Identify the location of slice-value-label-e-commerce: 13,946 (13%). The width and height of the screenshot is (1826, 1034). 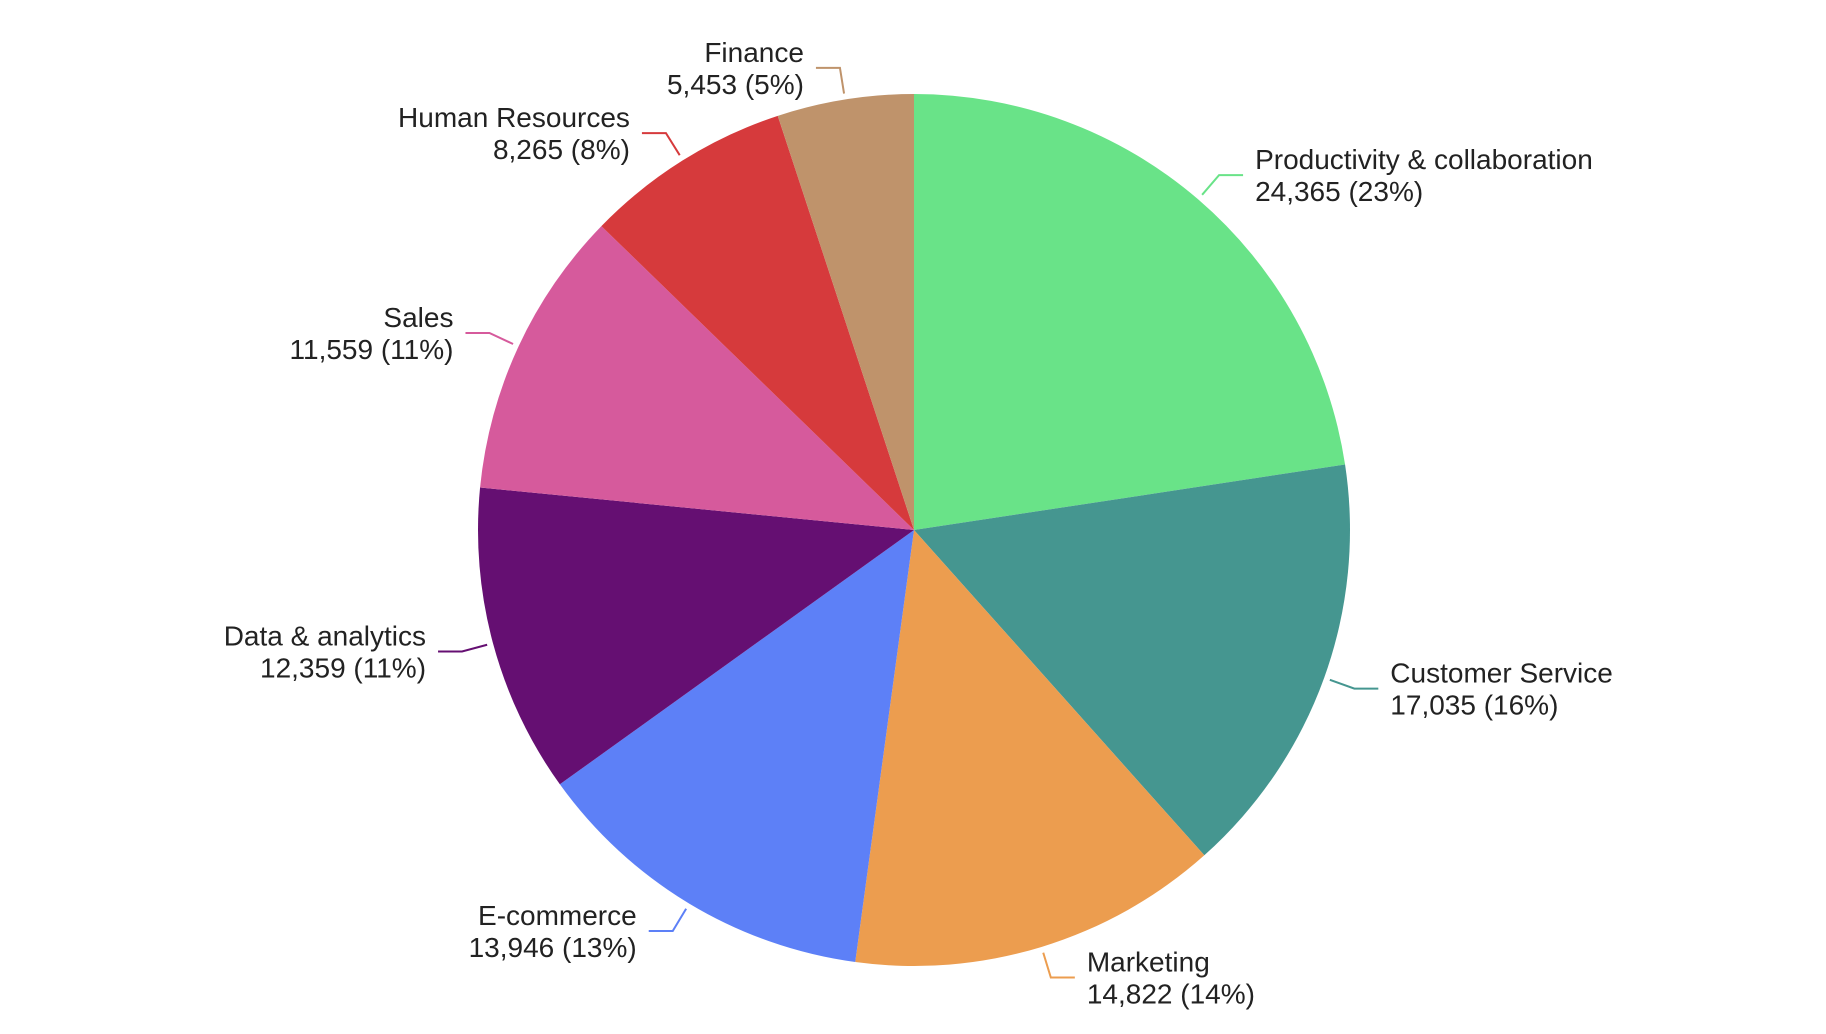
(553, 947).